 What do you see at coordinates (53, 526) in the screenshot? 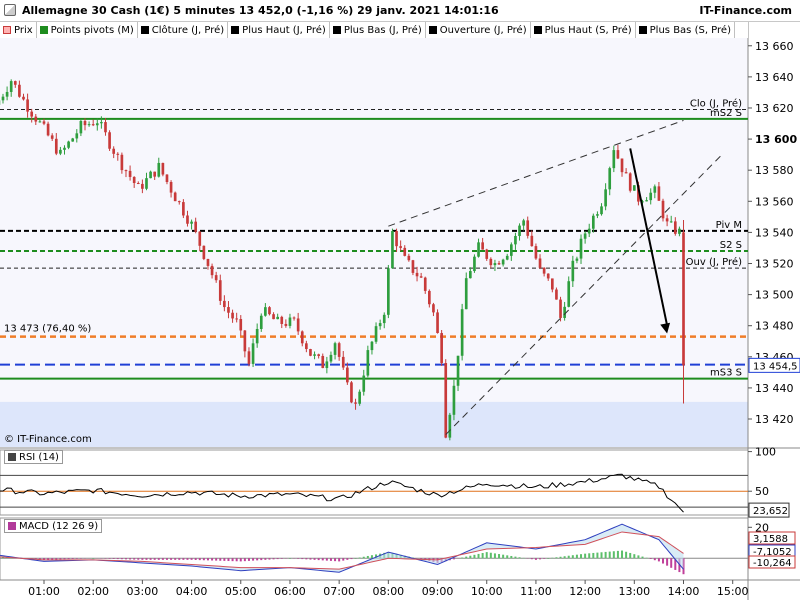
I see `macd-panel-label: MACD (12 26 9)` at bounding box center [53, 526].